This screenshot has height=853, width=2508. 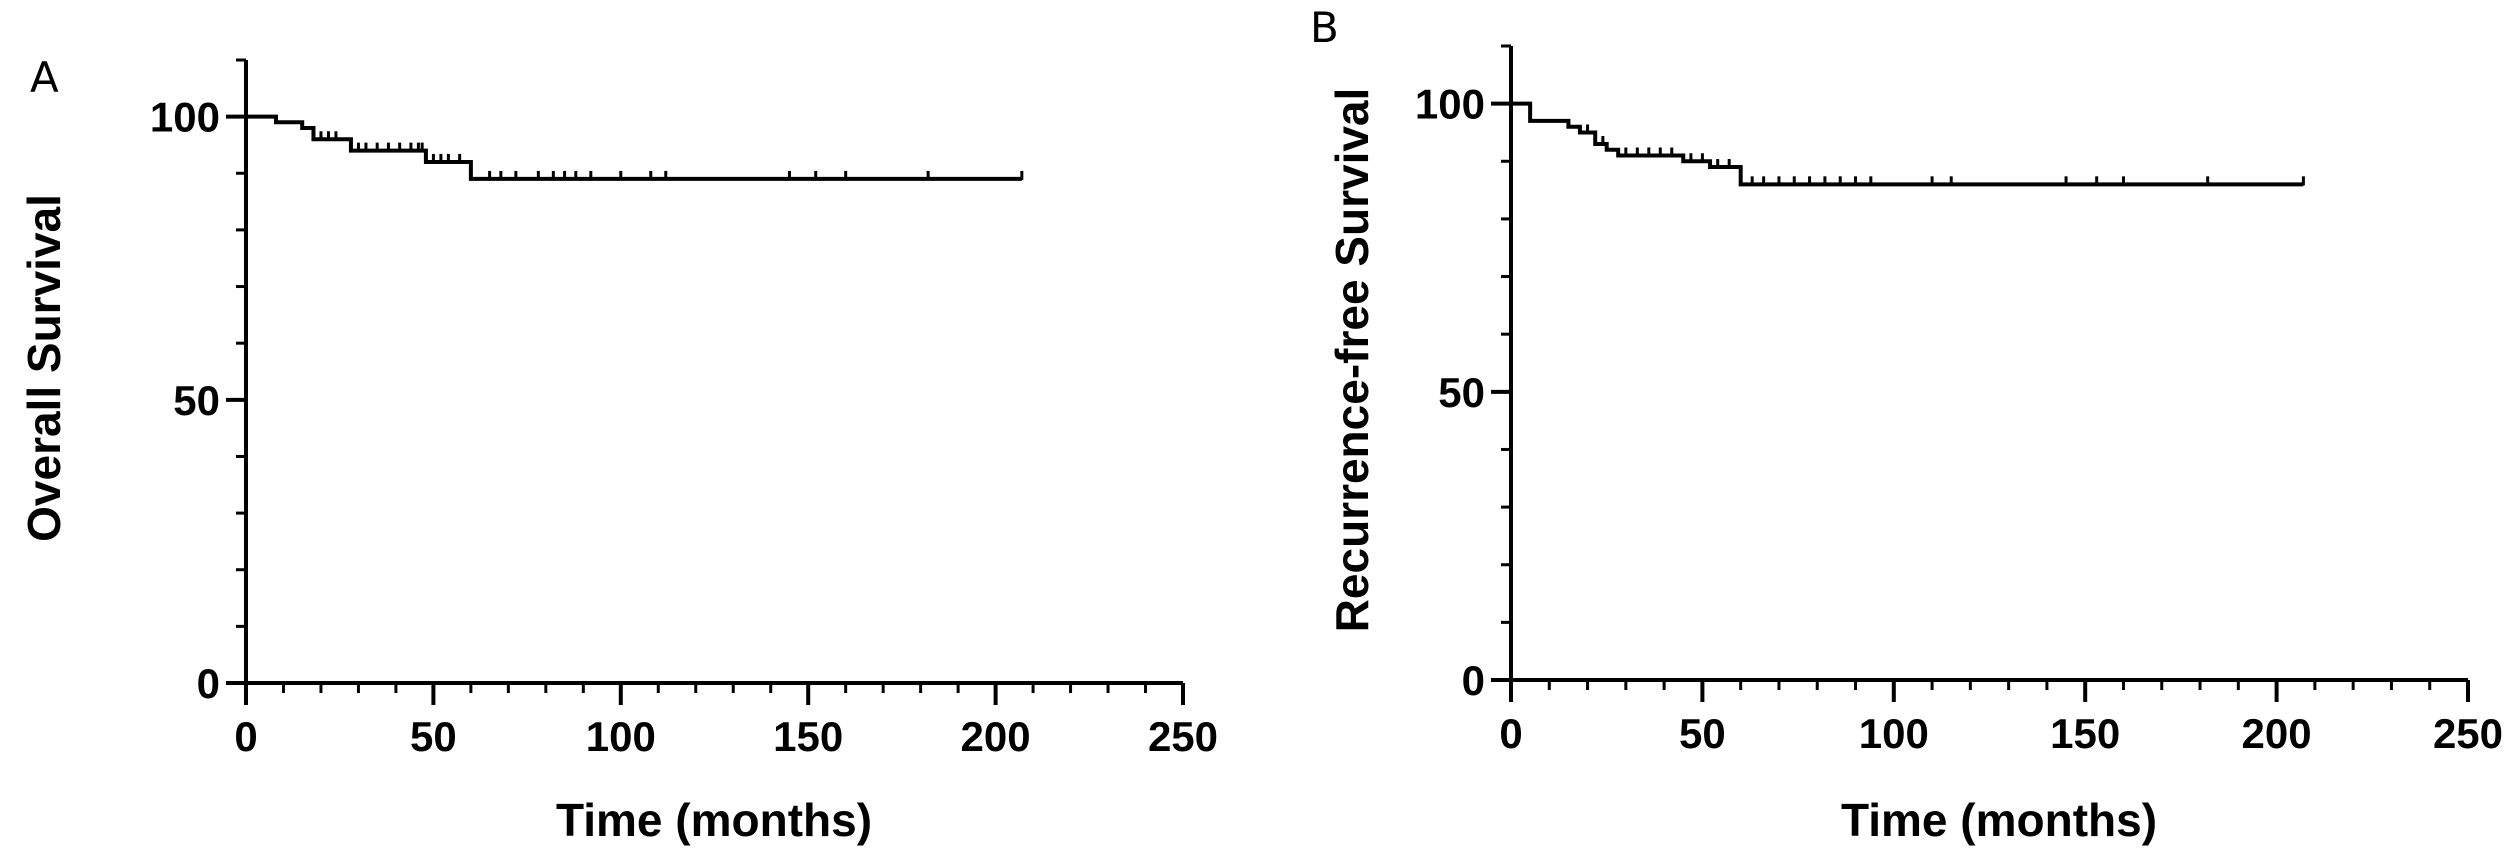 I want to click on panel-label: A, so click(x=44, y=77).